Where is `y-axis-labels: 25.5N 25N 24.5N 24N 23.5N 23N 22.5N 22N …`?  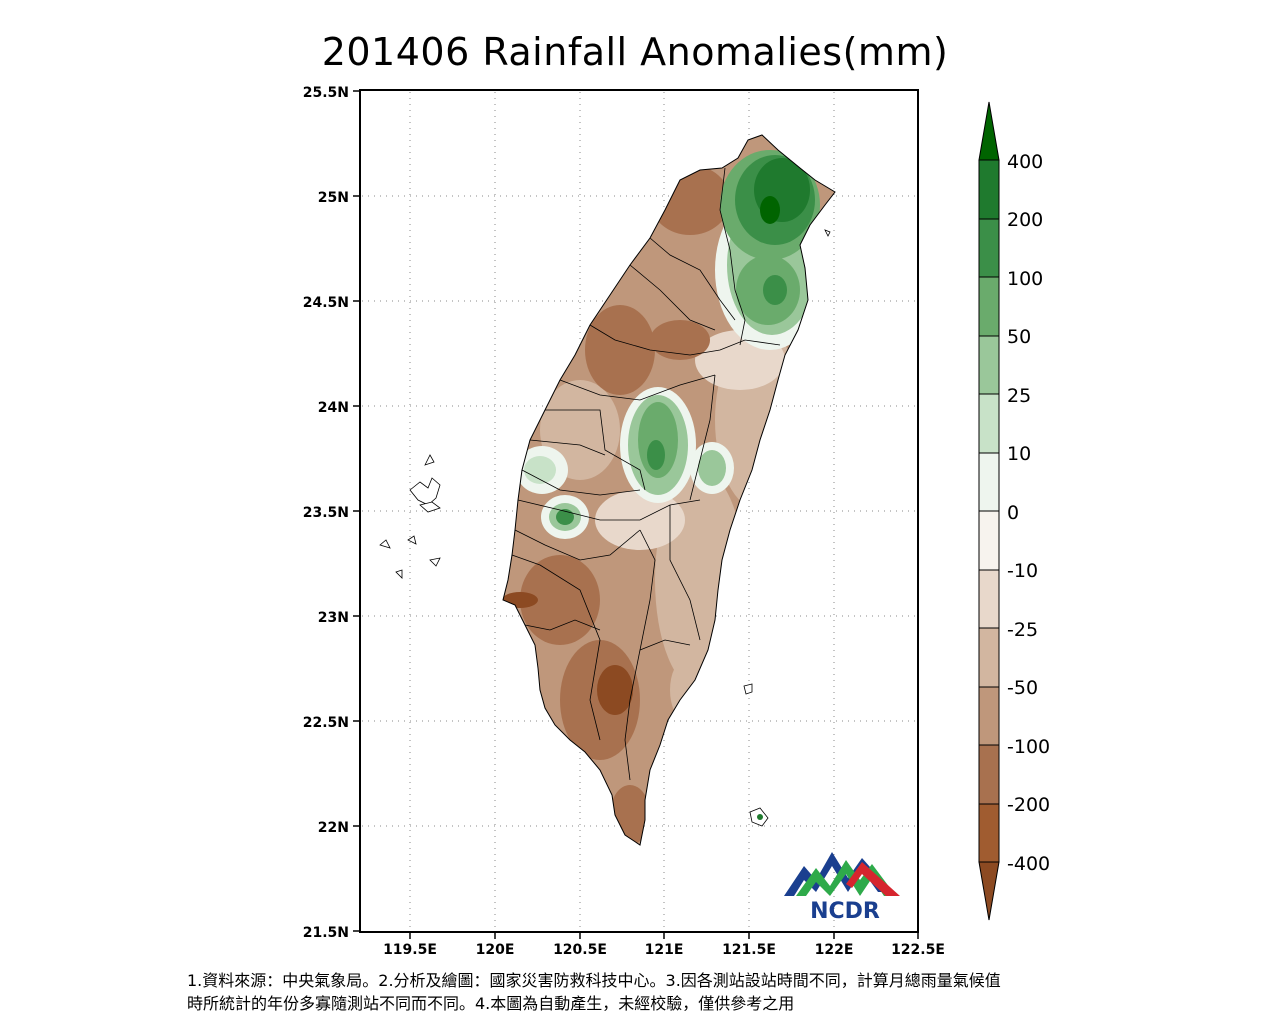
y-axis-labels: 25.5N 25N 24.5N 24N 23.5N 23N 22.5N 22N … is located at coordinates (326, 513).